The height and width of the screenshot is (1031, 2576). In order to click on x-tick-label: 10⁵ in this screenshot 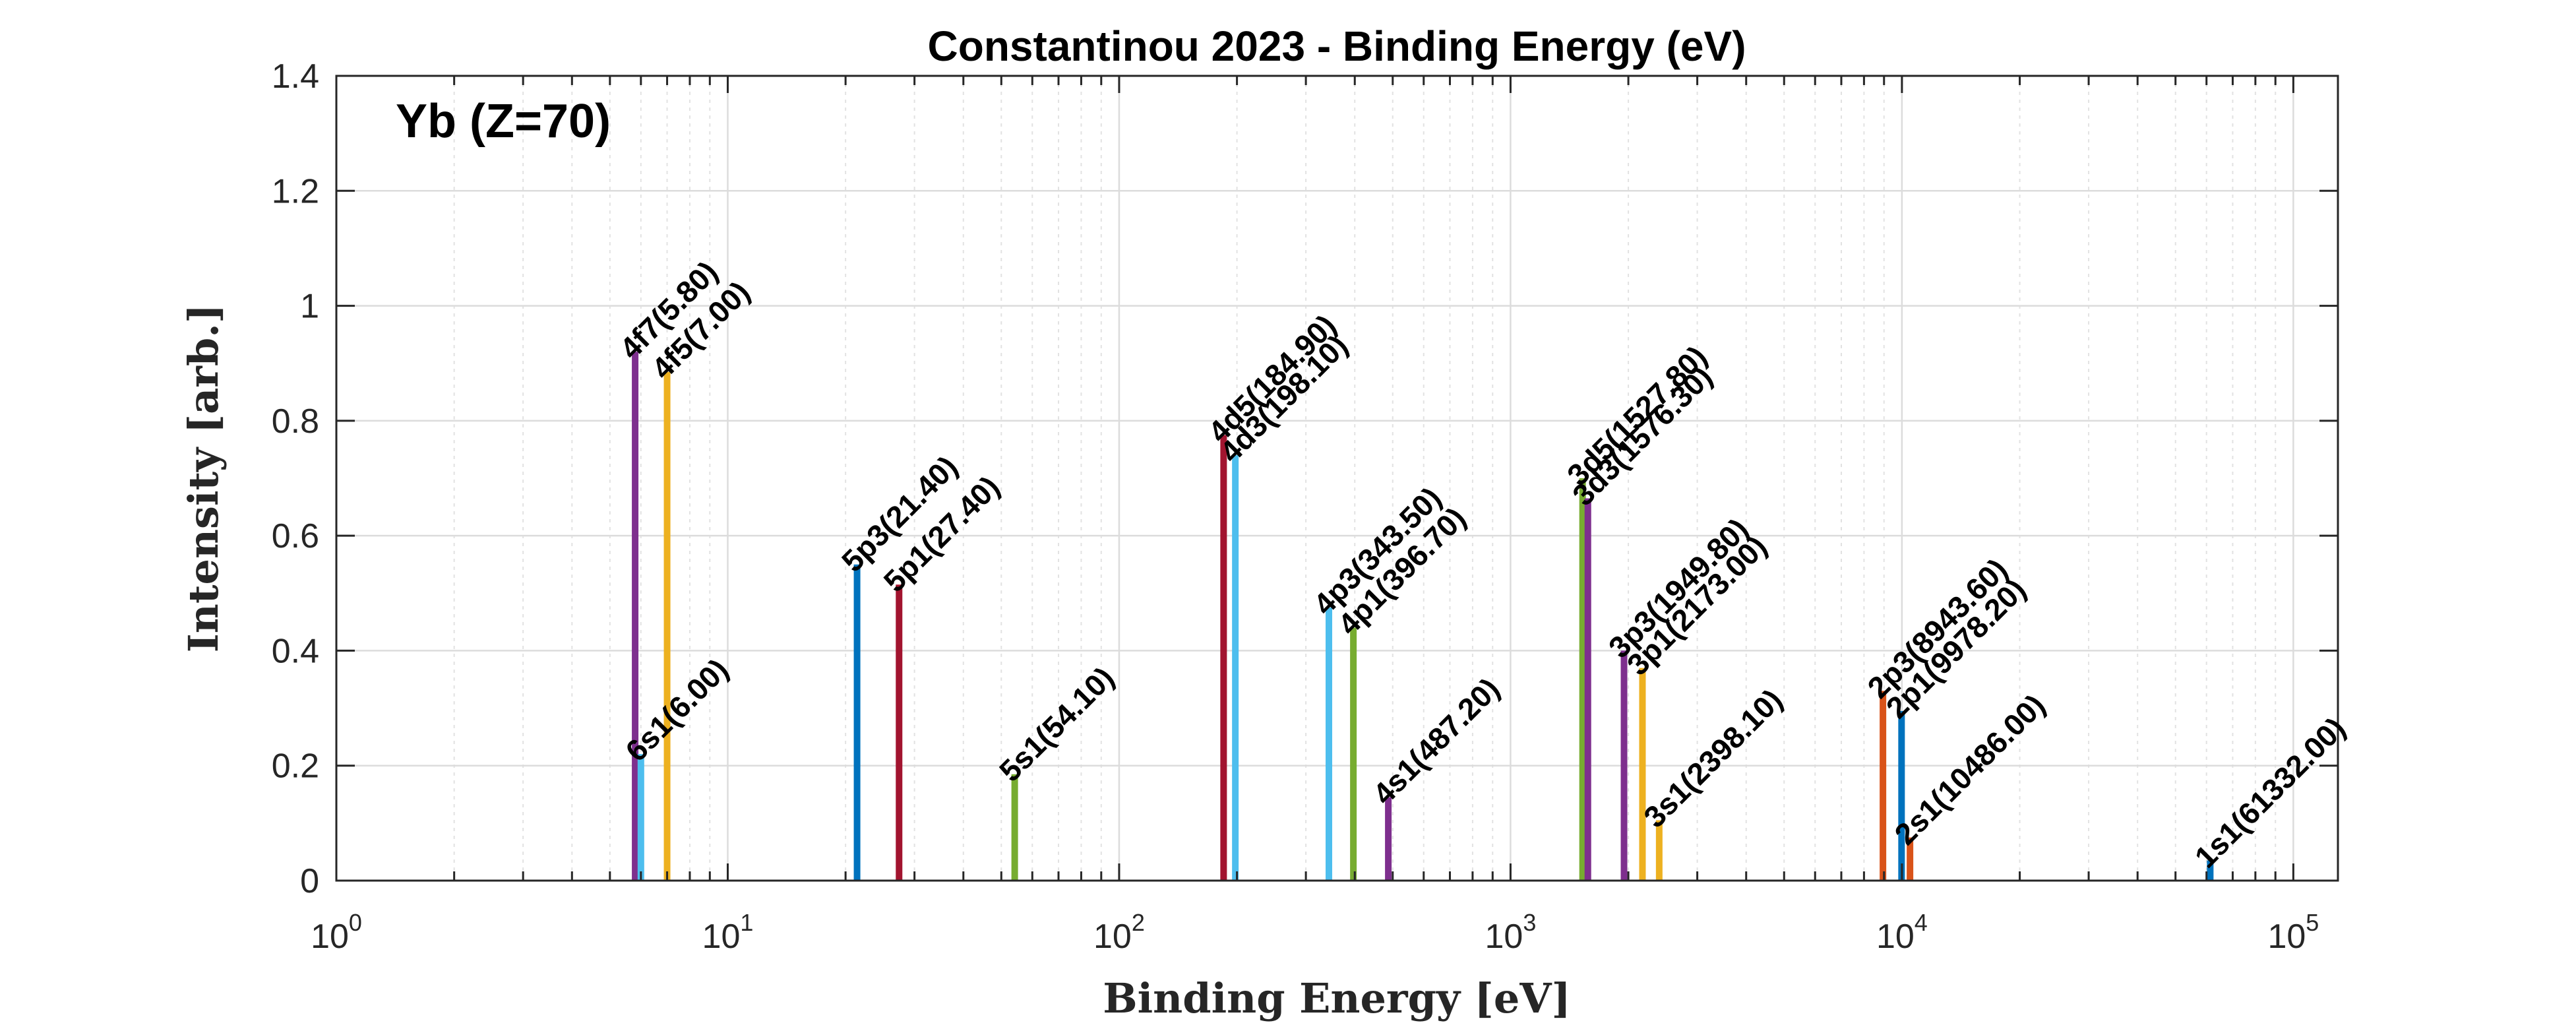, I will do `click(2293, 932)`.